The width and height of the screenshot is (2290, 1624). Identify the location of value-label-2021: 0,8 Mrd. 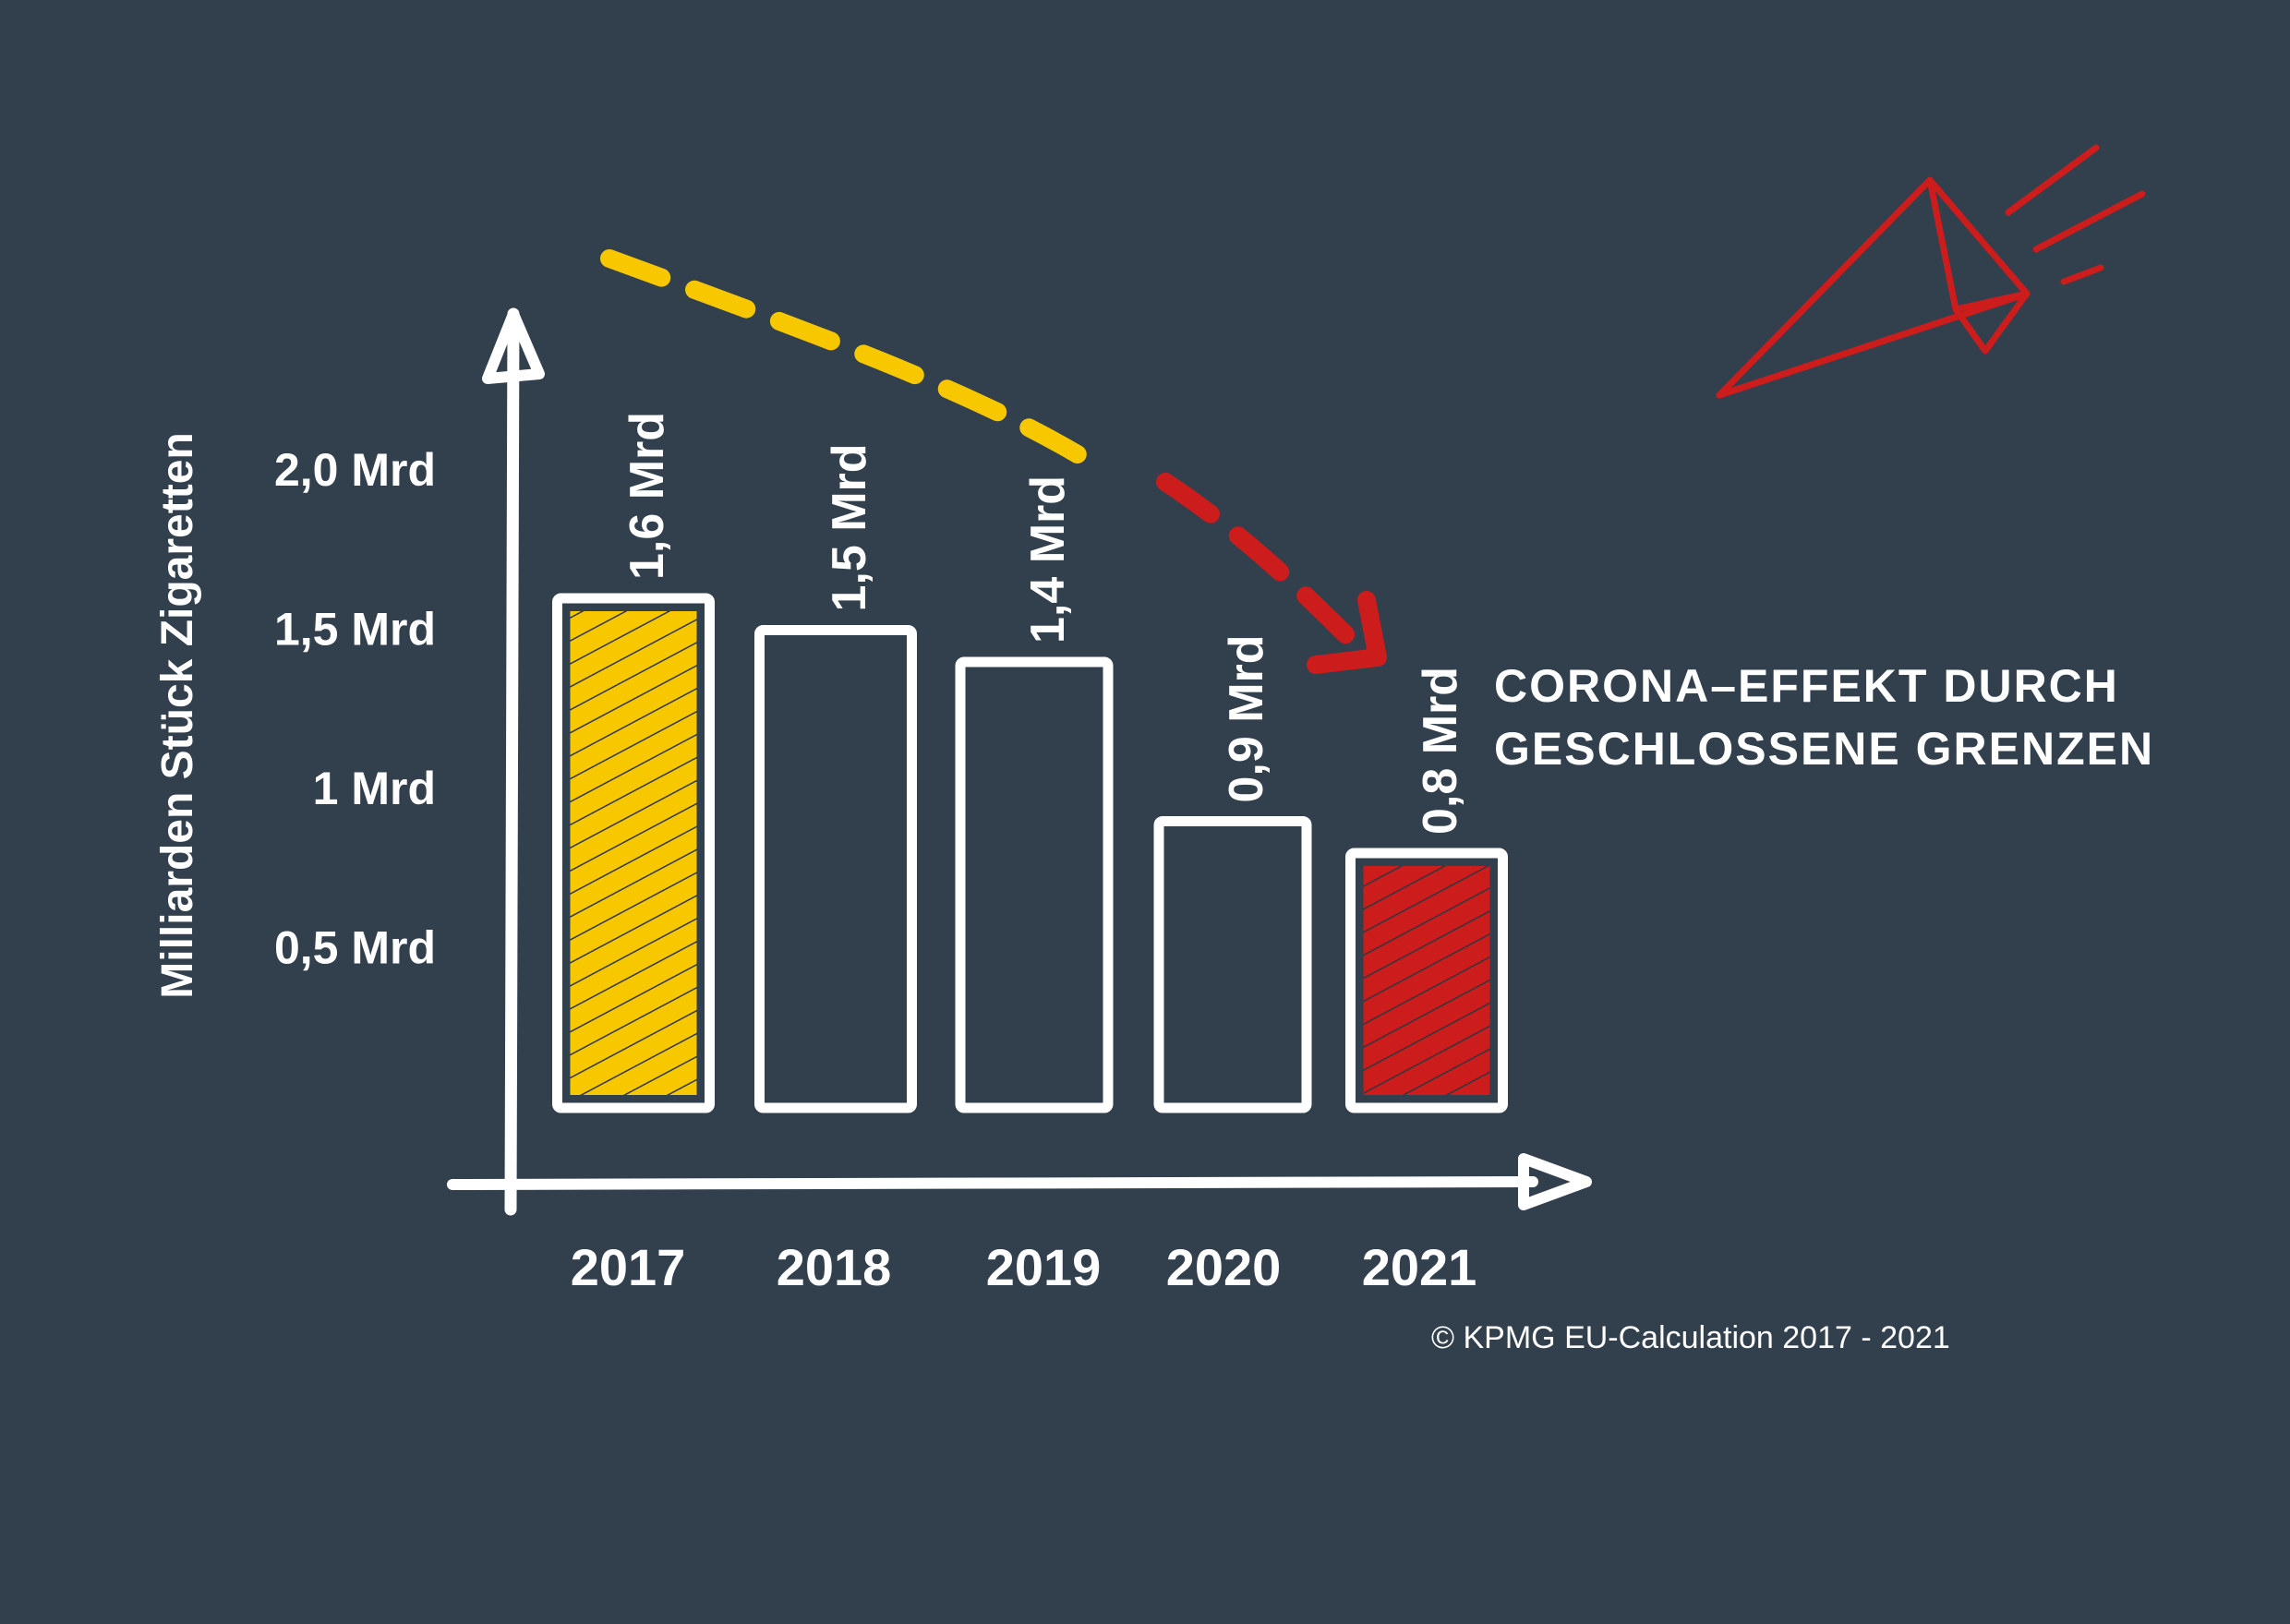
(1440, 751).